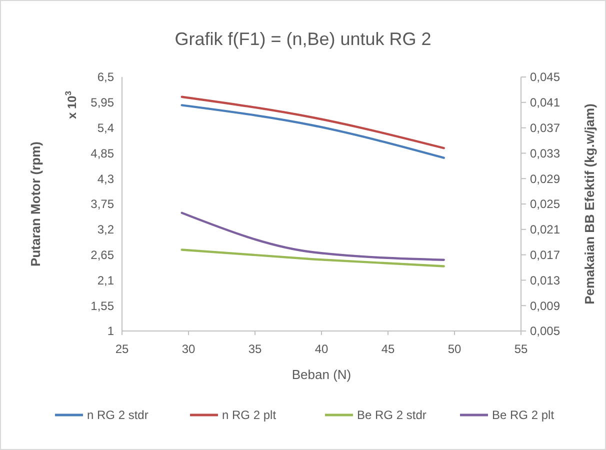 This screenshot has height=450, width=606. Describe the element at coordinates (391, 415) in the screenshot. I see `legend-label: Be RG 2 stdr` at that location.